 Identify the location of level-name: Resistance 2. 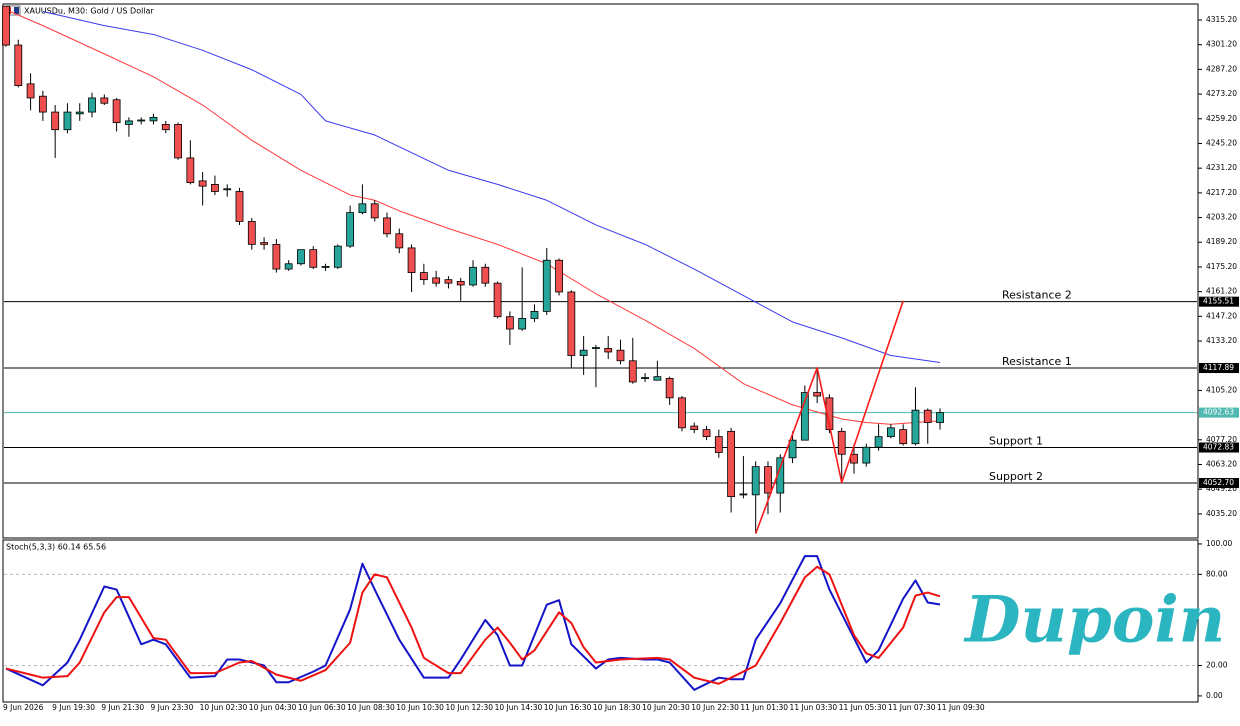
(1037, 295).